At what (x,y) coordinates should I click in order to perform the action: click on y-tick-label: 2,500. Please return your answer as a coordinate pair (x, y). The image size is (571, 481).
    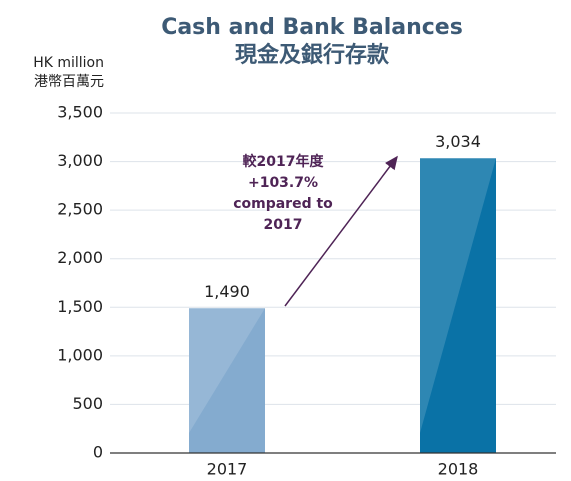
    Looking at the image, I should click on (80, 209).